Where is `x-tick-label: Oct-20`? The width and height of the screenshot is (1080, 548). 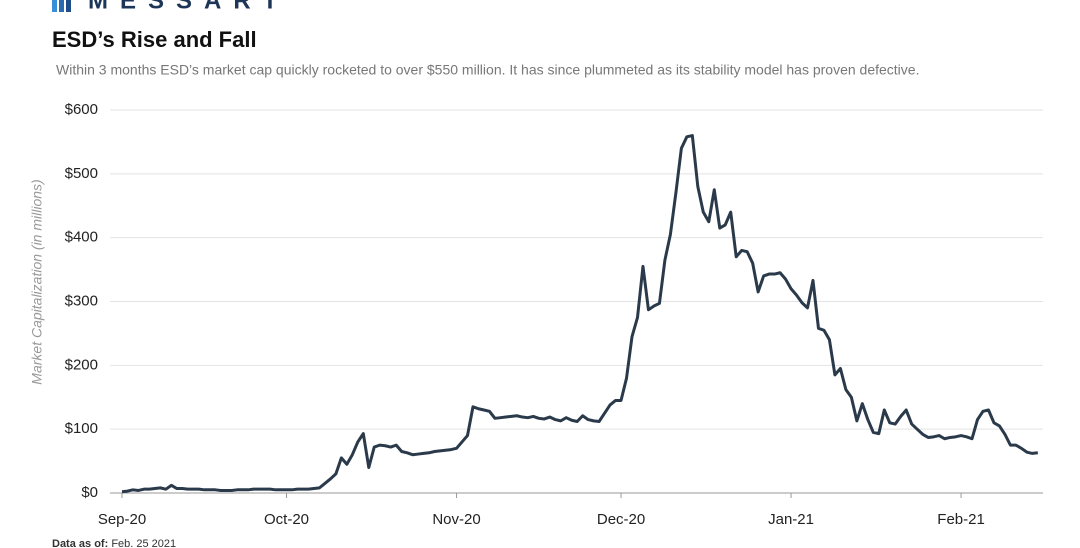
x-tick-label: Oct-20 is located at coordinates (286, 519).